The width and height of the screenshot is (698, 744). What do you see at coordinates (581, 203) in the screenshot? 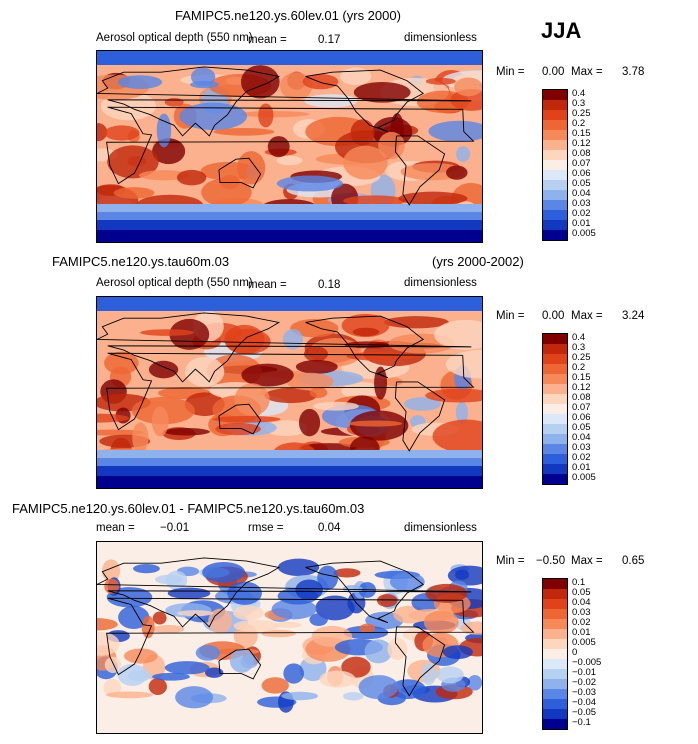
I see `colorbar-tick-label: 0.03` at bounding box center [581, 203].